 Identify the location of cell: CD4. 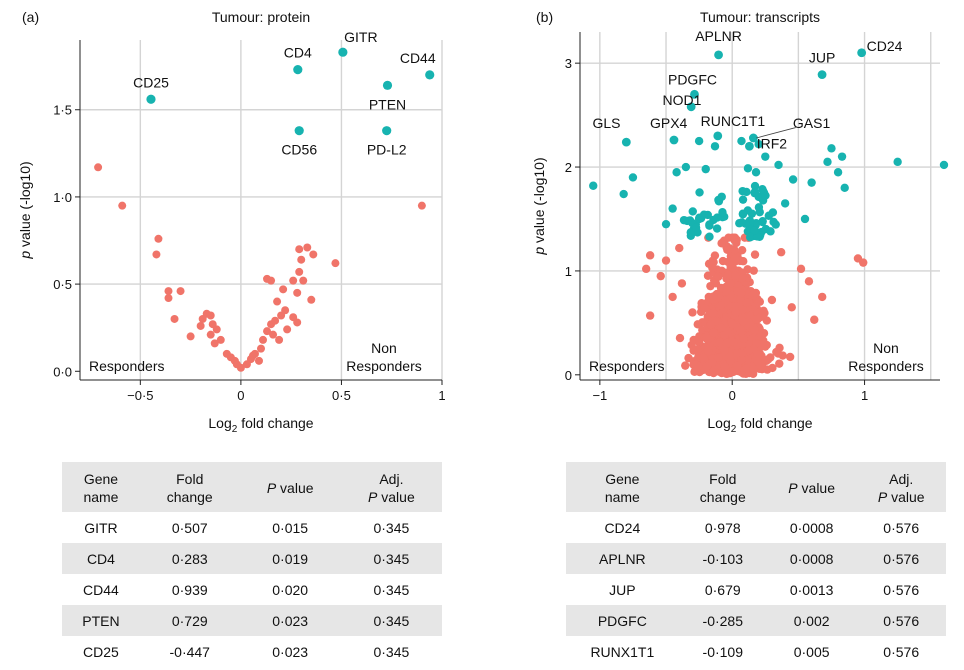
(101, 558).